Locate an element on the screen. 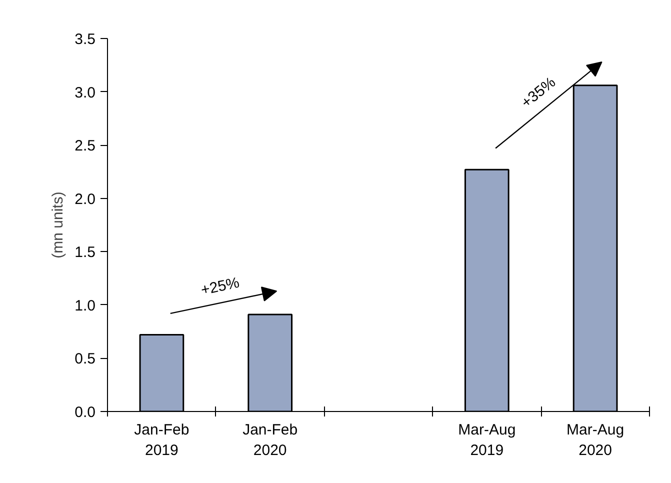 The height and width of the screenshot is (483, 671). y-tick-label: 1.5 is located at coordinates (85, 253).